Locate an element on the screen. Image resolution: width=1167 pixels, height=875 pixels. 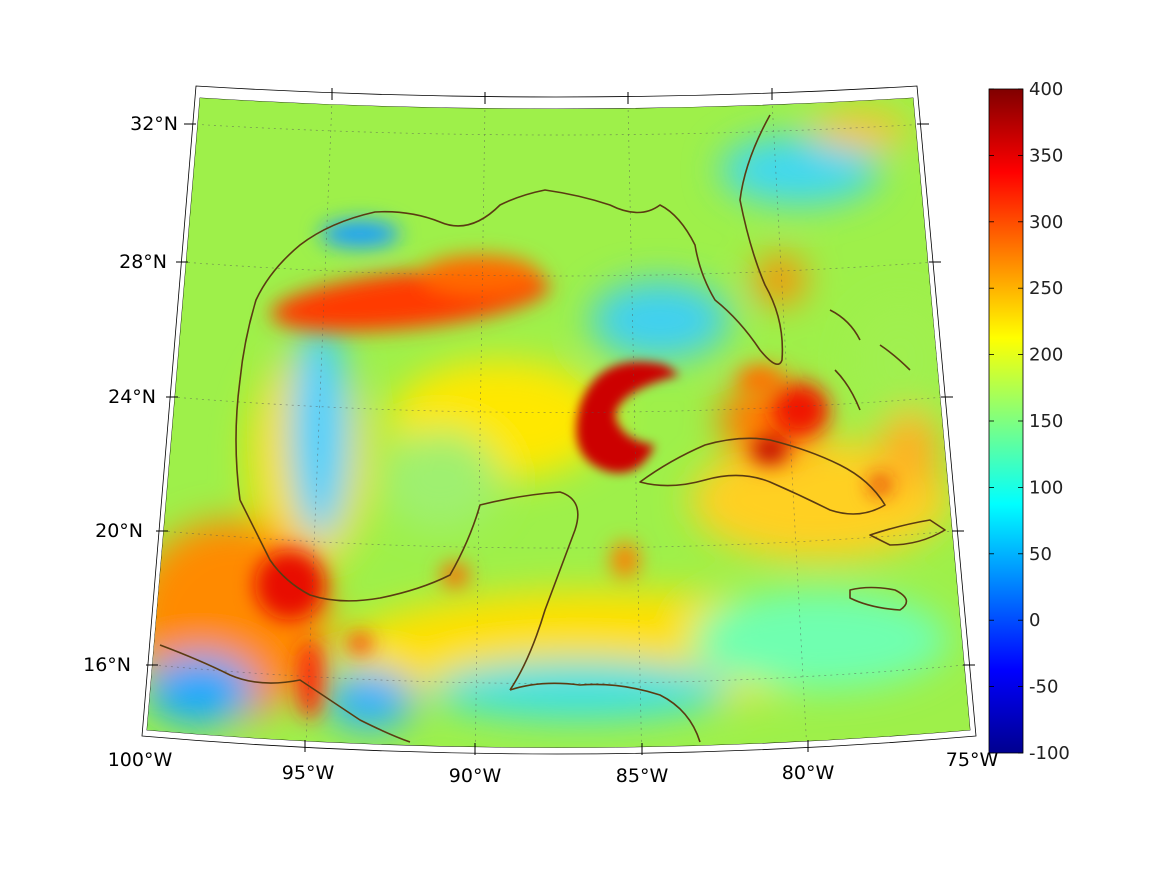
lon-label-85w: 85°W is located at coordinates (642, 776).